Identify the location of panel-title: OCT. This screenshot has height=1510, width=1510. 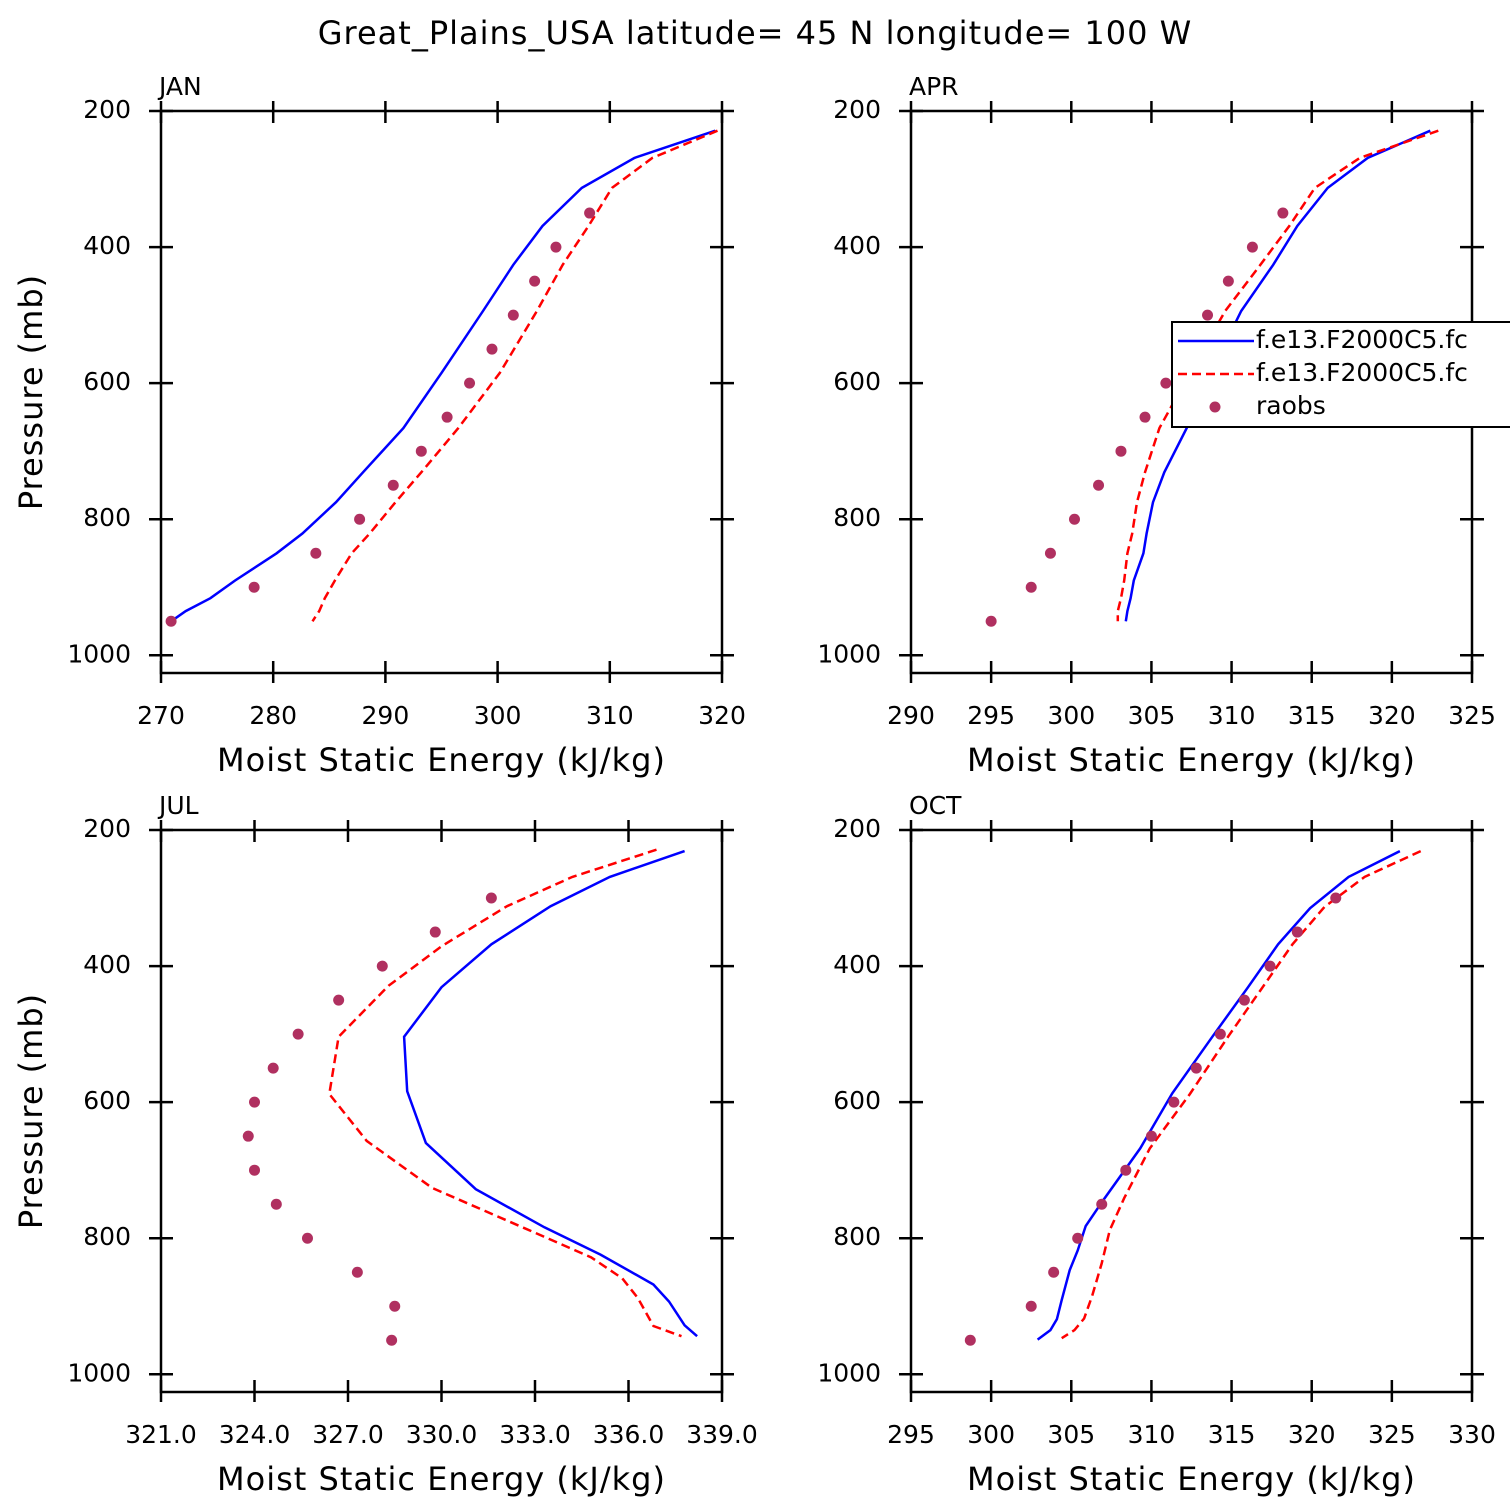
(935, 805).